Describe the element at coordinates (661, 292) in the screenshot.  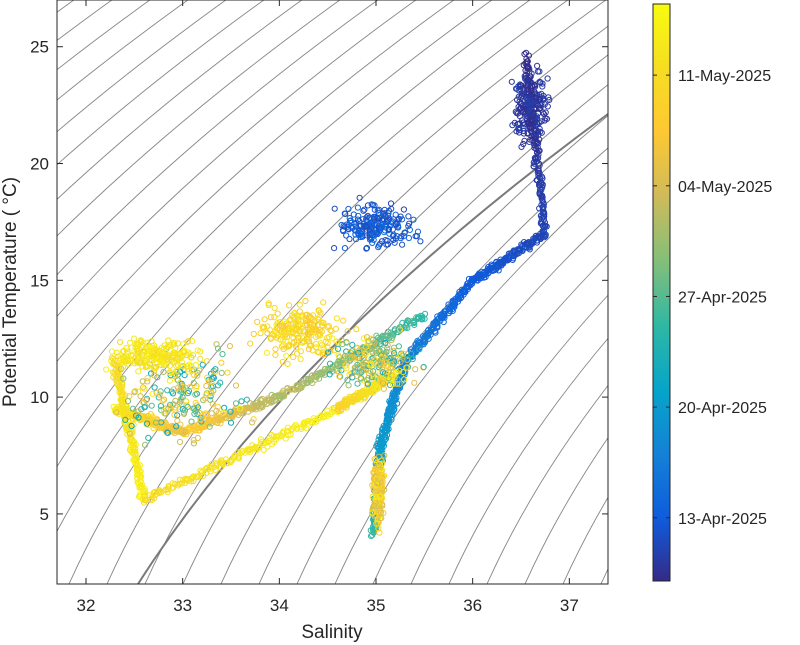
I see `colorbar-gradient` at that location.